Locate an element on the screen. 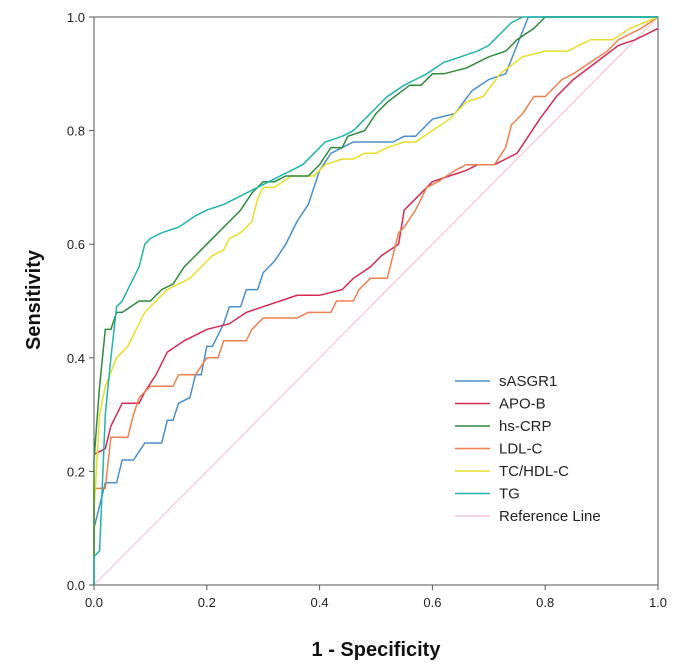 The image size is (685, 670). legend-label-sasgr1: sASGR1 is located at coordinates (528, 381).